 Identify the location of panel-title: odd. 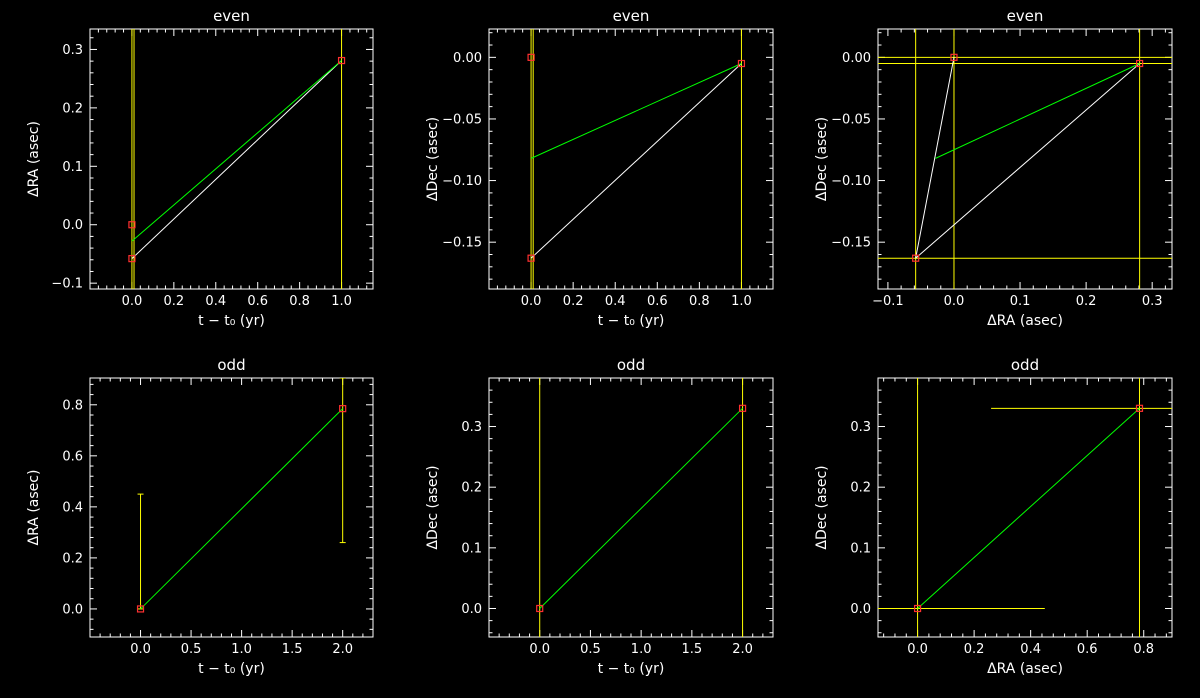
(1025, 365).